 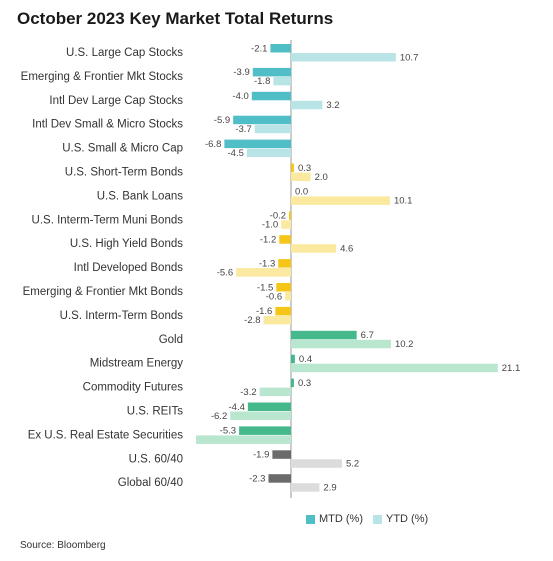 What do you see at coordinates (63, 545) in the screenshot?
I see `source-note: Source: Bloomberg` at bounding box center [63, 545].